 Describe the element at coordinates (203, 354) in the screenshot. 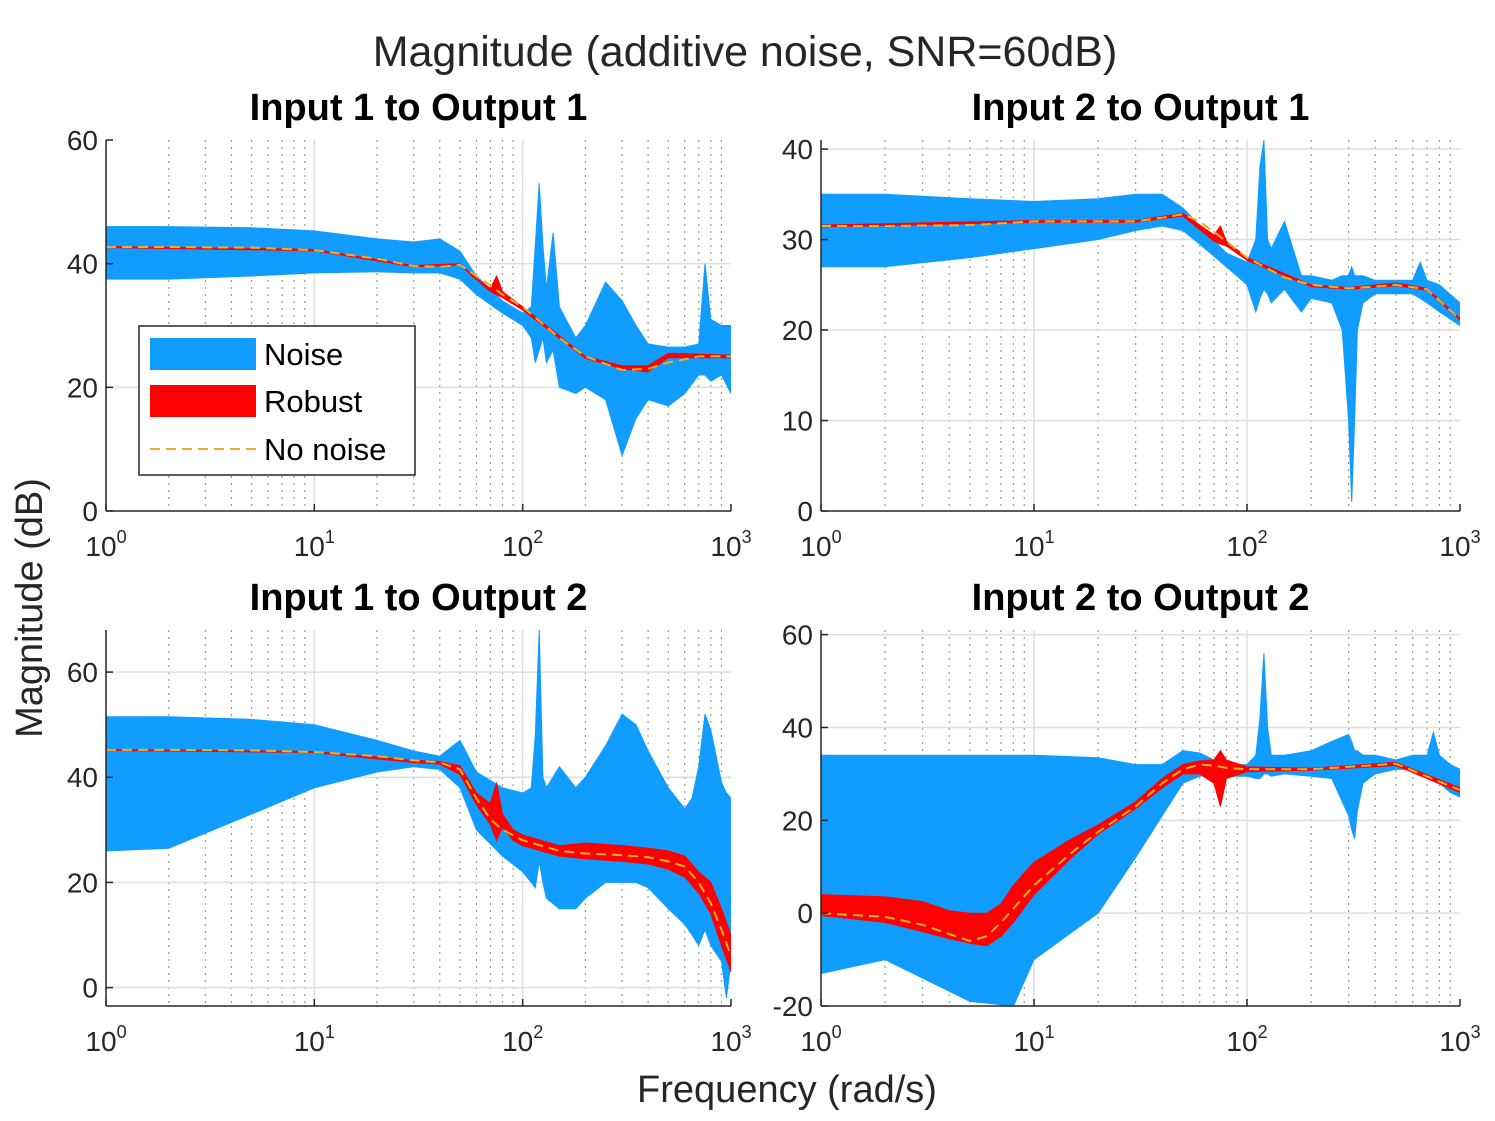

I see `legend-noise-swatch` at that location.